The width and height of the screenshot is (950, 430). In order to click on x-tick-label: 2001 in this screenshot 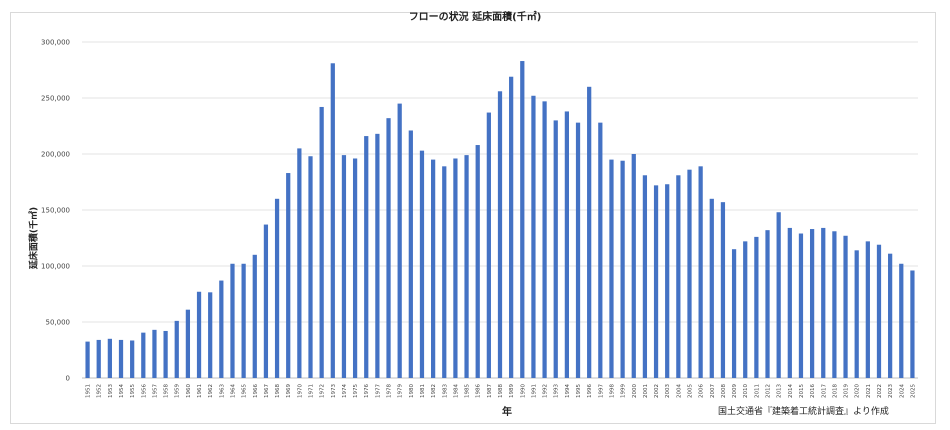, I will do `click(646, 391)`.